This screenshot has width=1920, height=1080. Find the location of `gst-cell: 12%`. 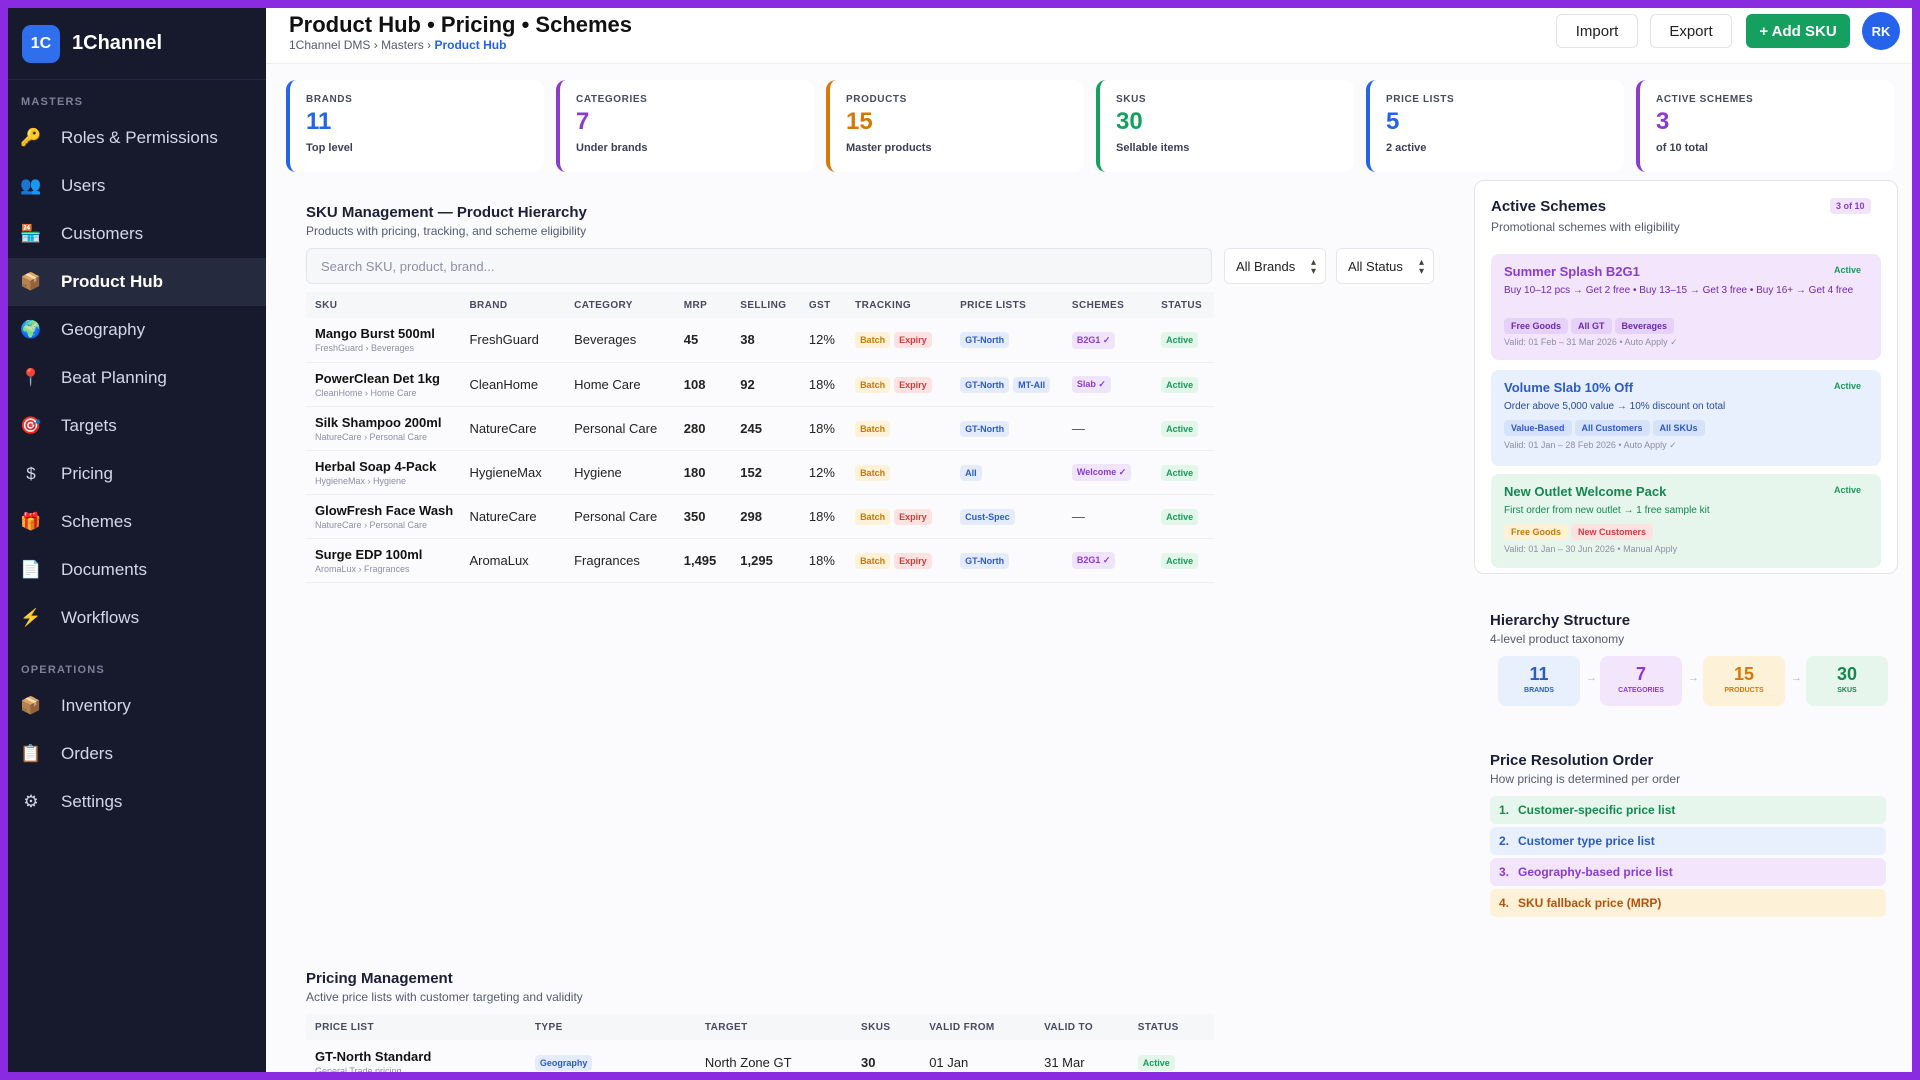

gst-cell: 12% is located at coordinates (823, 472).